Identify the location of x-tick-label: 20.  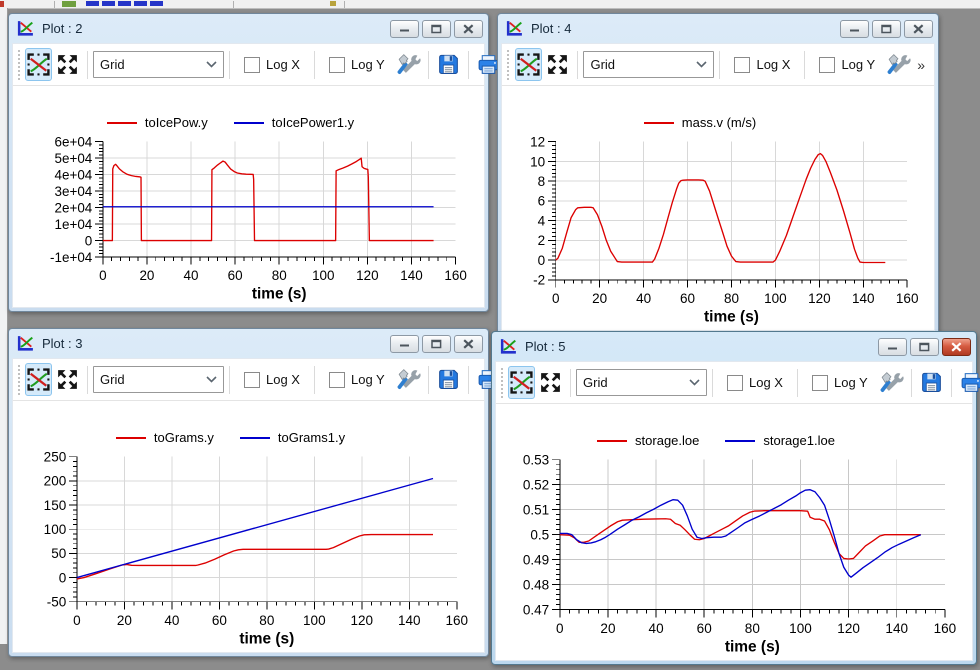
(599, 298).